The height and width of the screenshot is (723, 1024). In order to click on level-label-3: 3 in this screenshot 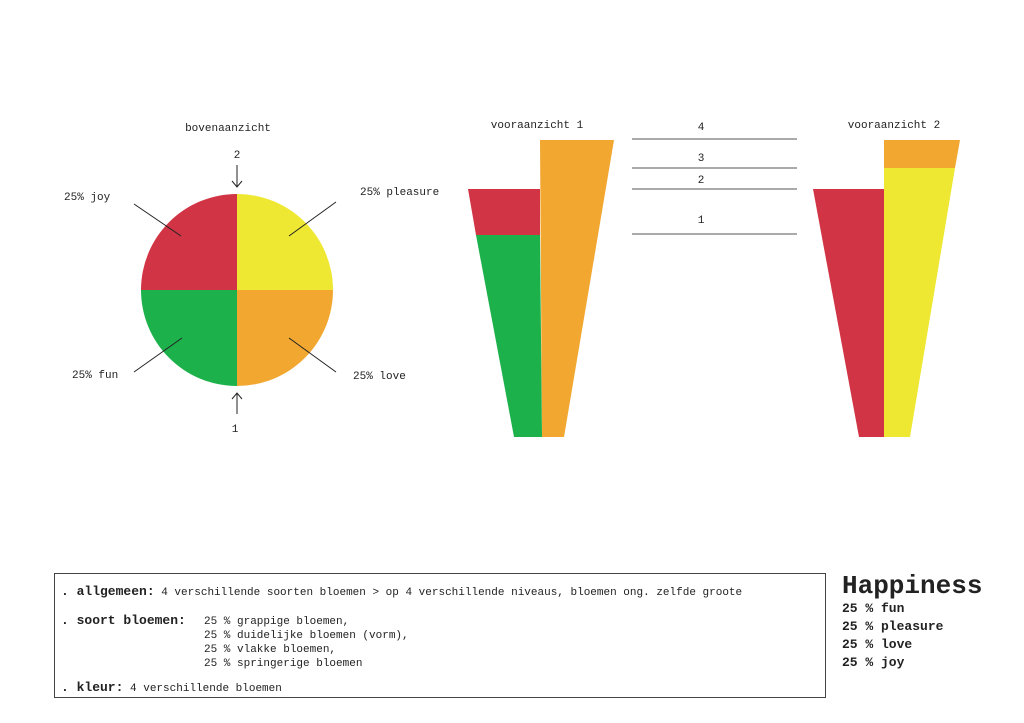, I will do `click(701, 159)`.